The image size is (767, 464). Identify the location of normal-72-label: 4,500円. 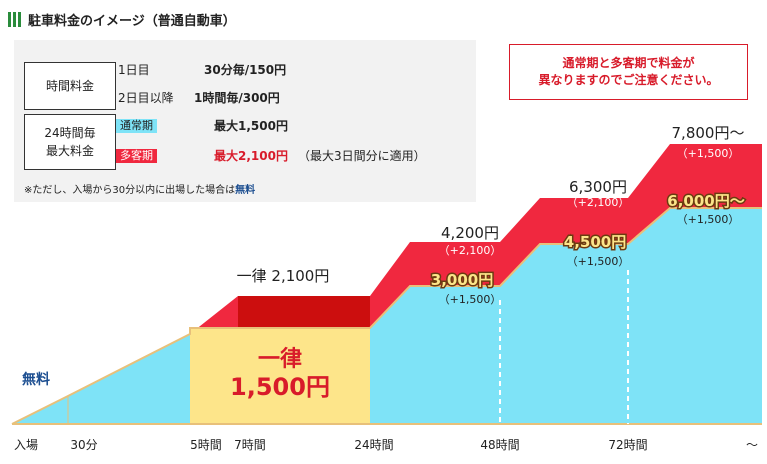
(595, 242).